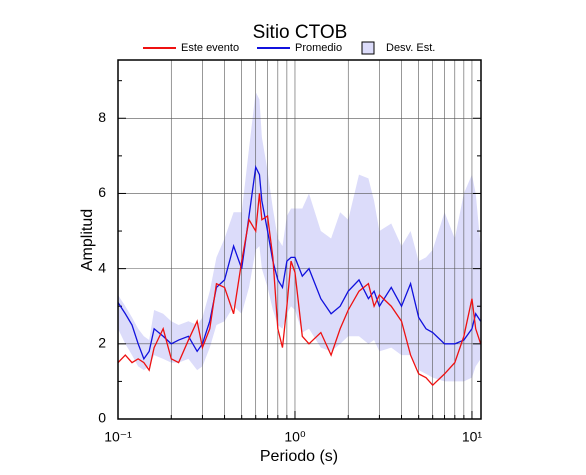 This screenshot has height=475, width=586. I want to click on legend-label: Desv. Est., so click(410, 48).